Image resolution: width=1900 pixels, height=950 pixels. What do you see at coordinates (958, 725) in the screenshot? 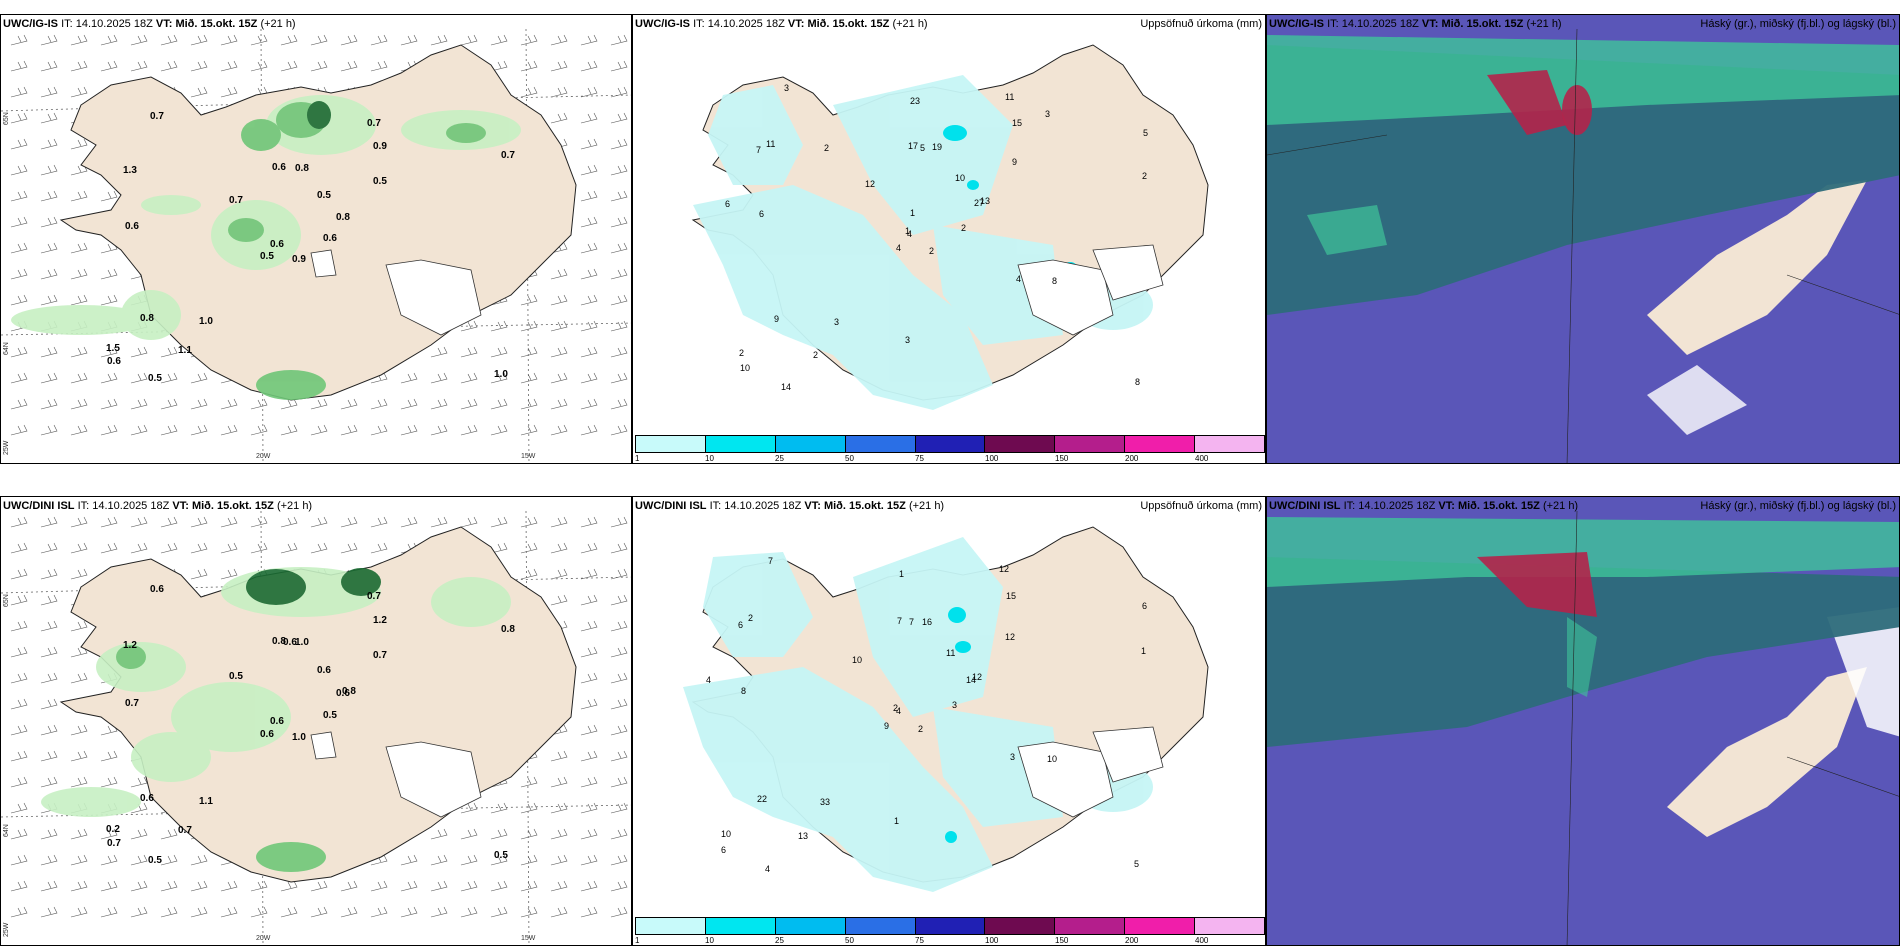
I see `precip-peaks` at bounding box center [958, 725].